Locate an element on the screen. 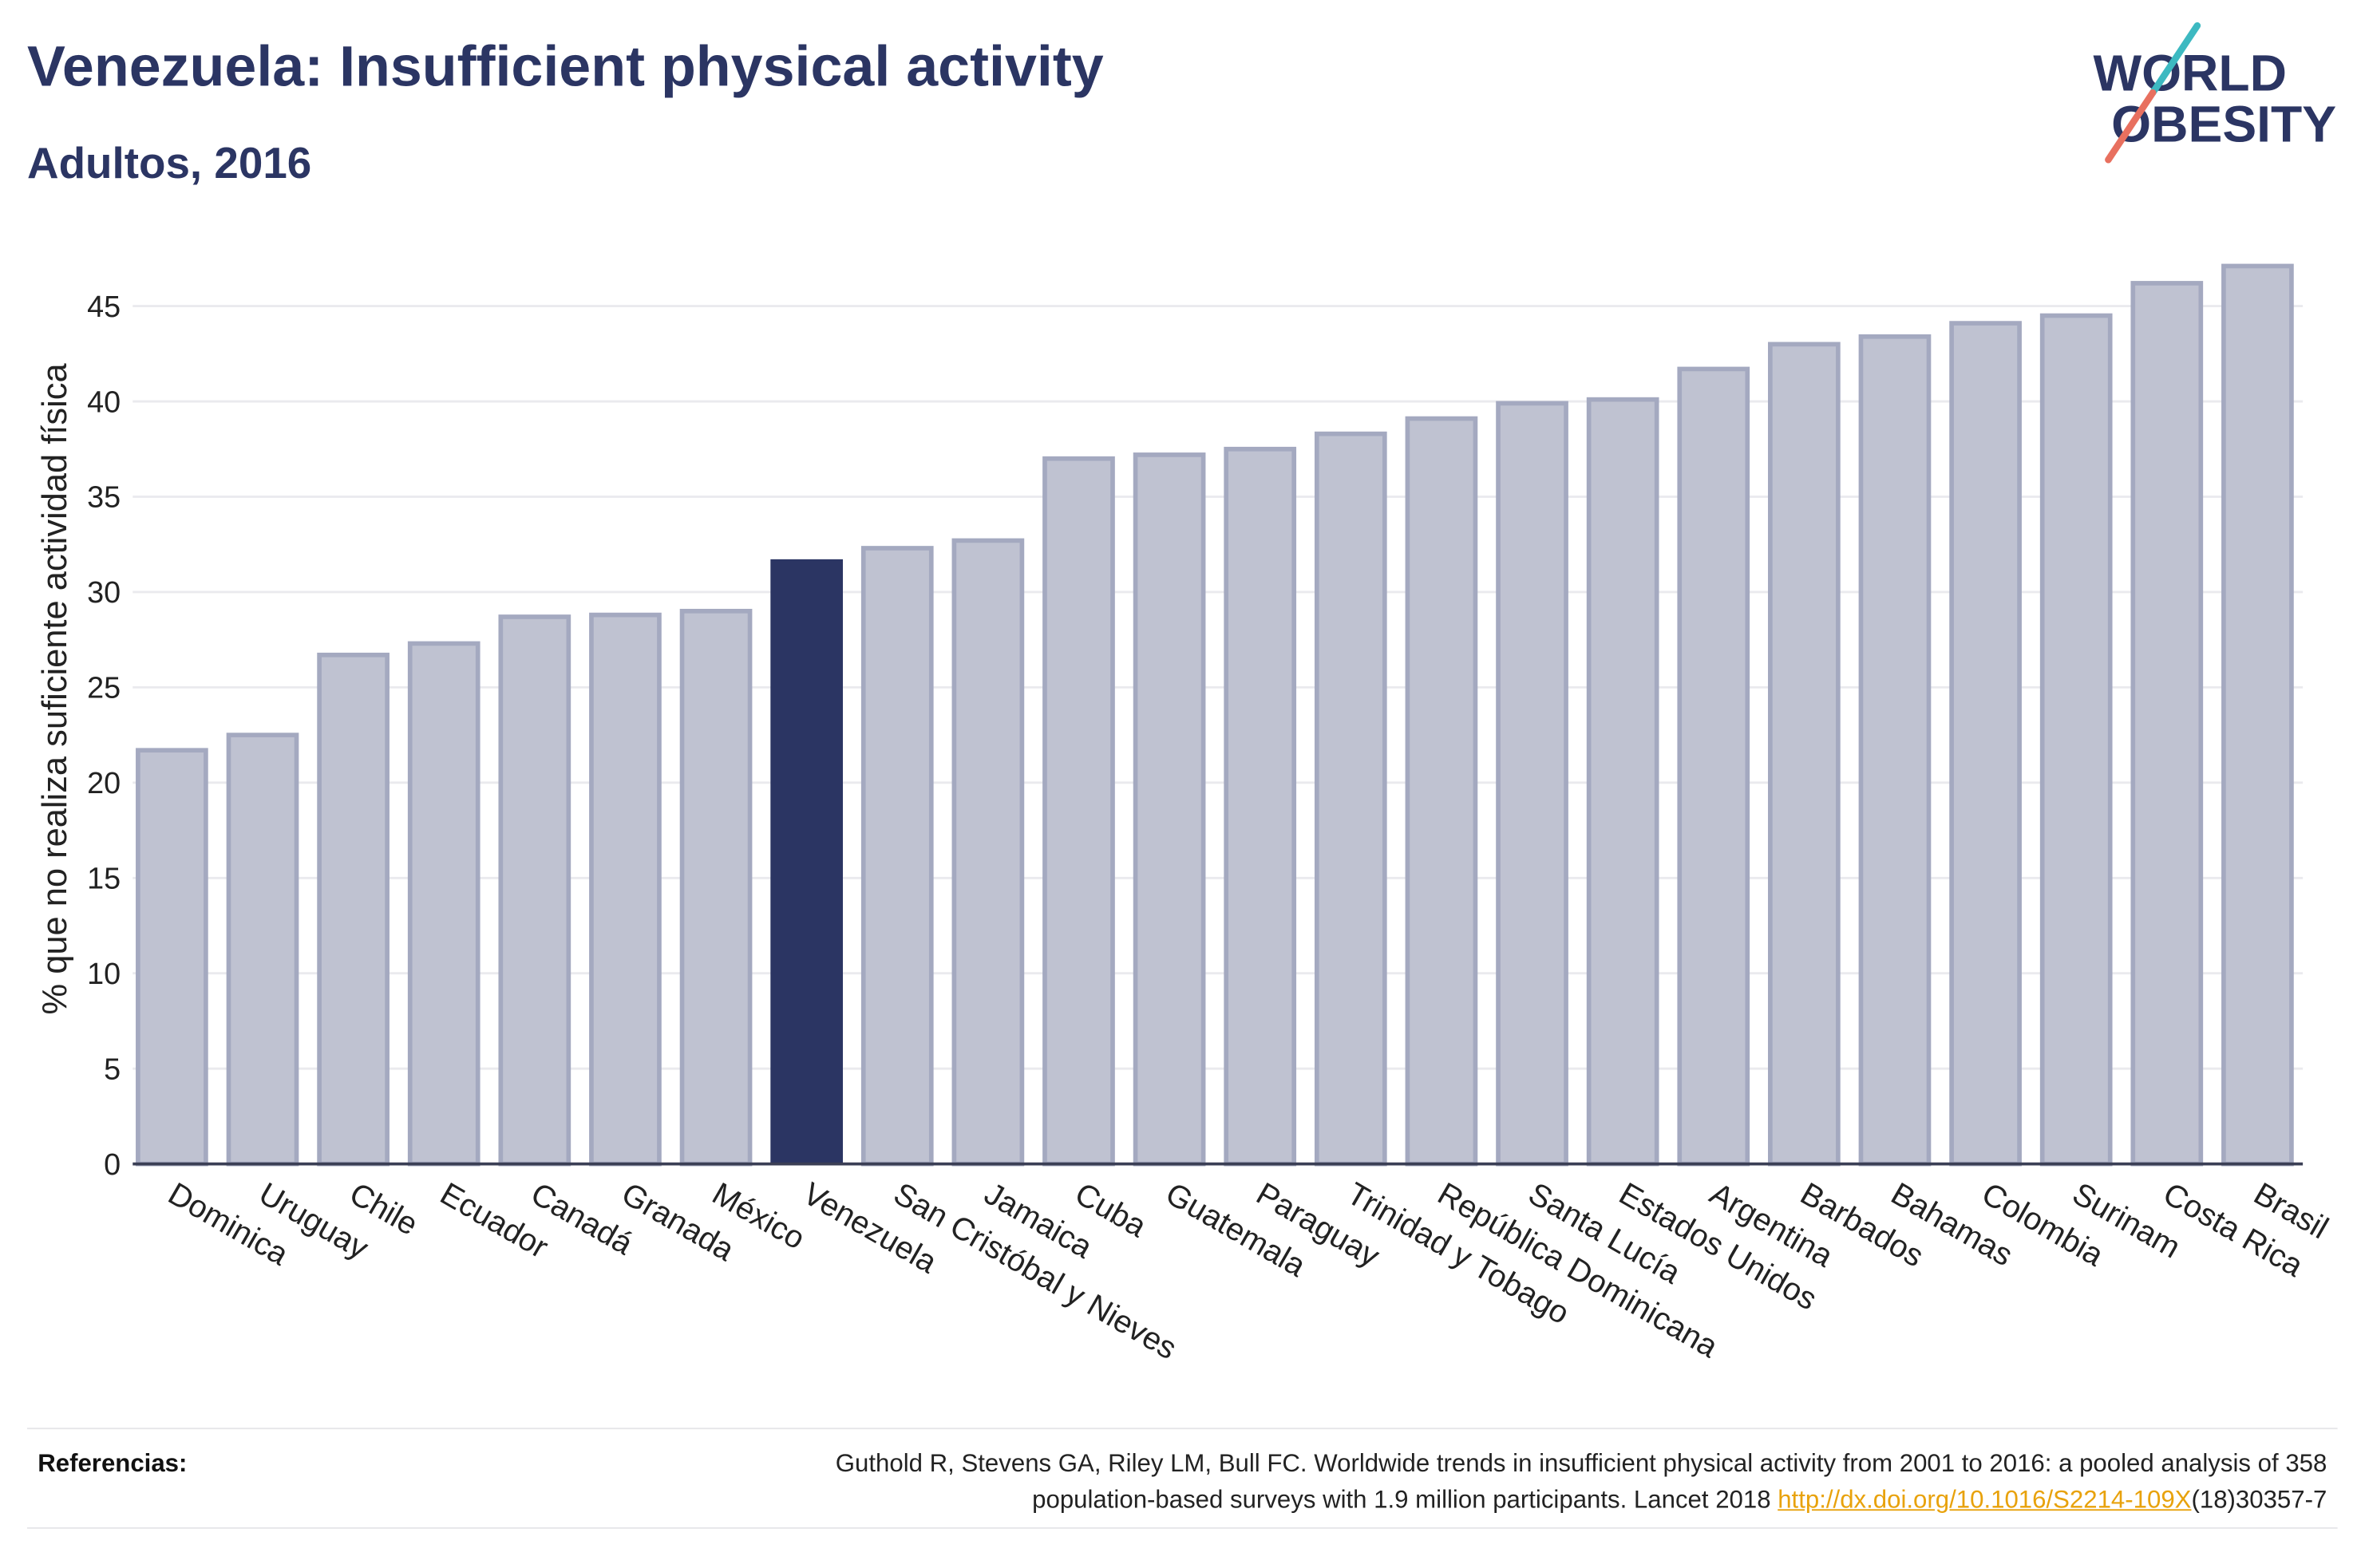 This screenshot has width=2361, height=1568. y-tick-label-30: 30 is located at coordinates (104, 593).